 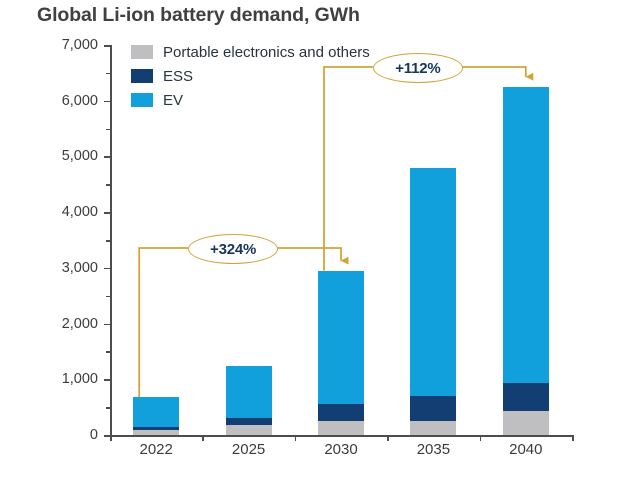 I want to click on bar-2035, so click(x=433, y=240).